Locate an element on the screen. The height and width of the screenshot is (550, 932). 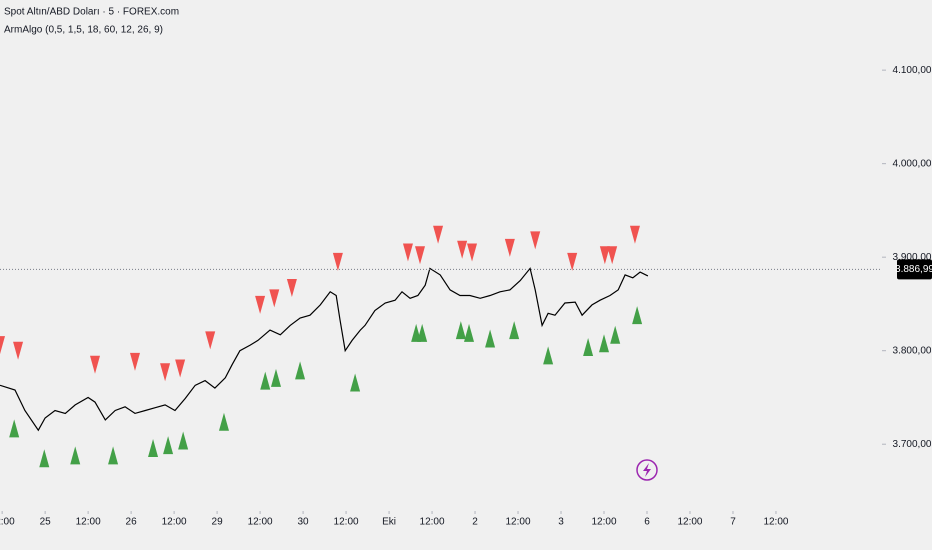
y-tick-label: 4.000,00 is located at coordinates (912, 163).